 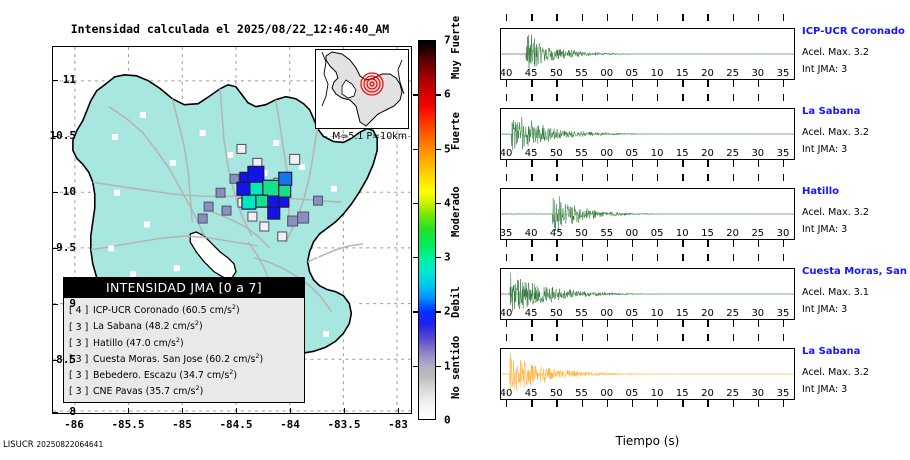 I want to click on map-y-tick-label: 11, so click(x=69, y=79).